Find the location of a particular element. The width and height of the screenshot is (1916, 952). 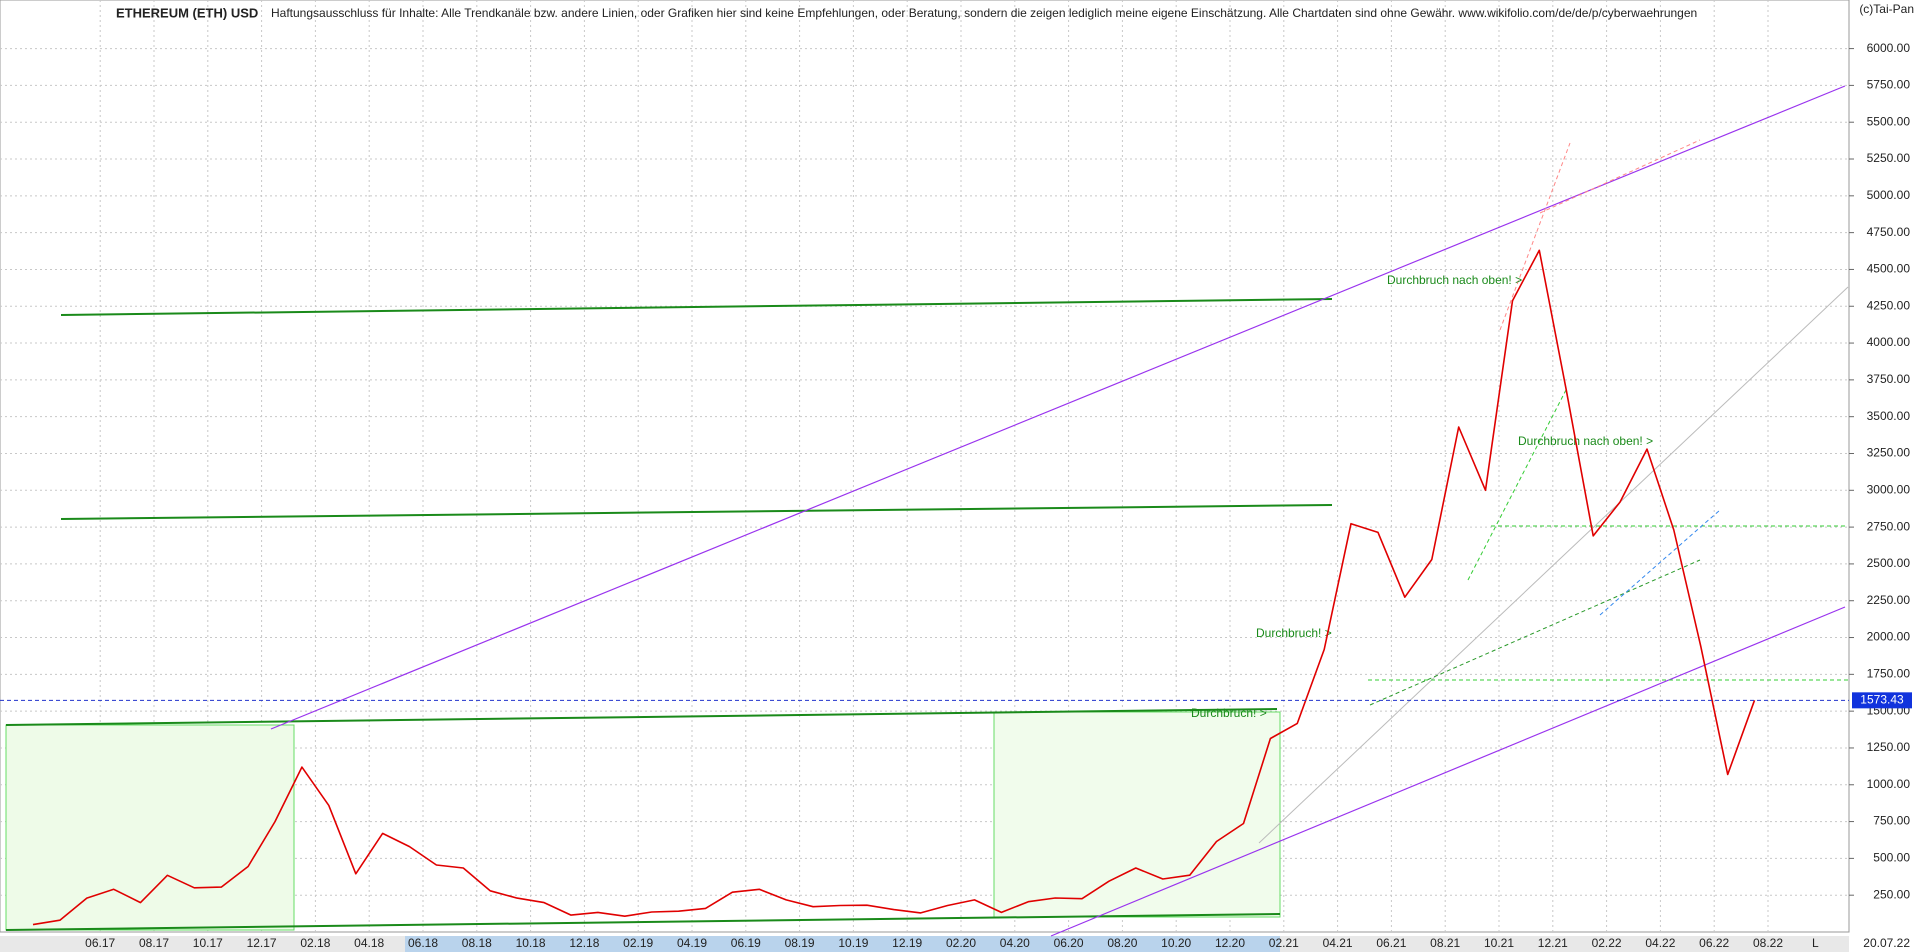

last-date: 20.07.22 is located at coordinates (1886, 943).